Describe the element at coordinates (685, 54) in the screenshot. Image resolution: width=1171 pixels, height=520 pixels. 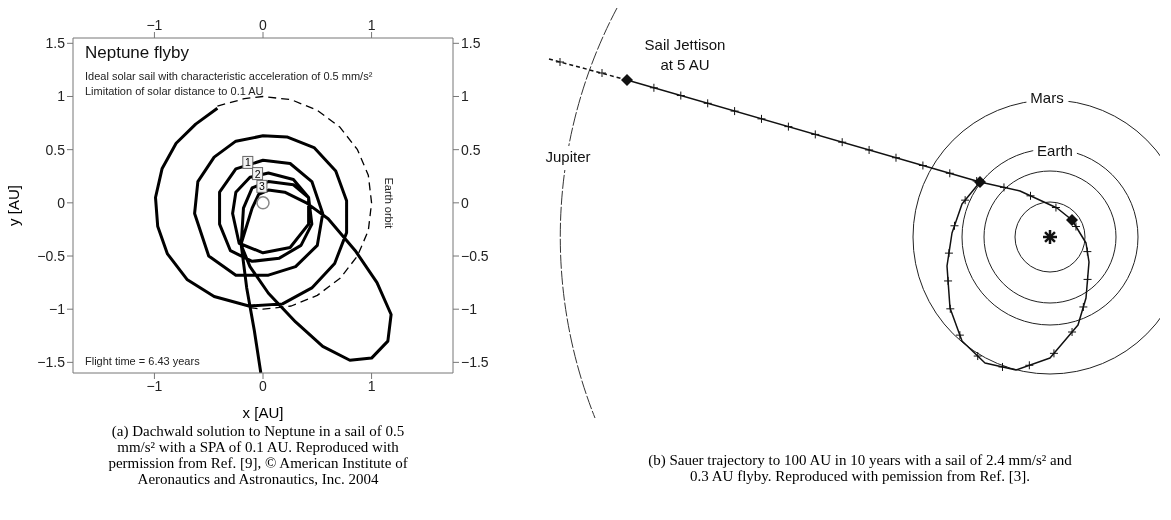
I see `text: Sail Jettison at 5 AU` at that location.